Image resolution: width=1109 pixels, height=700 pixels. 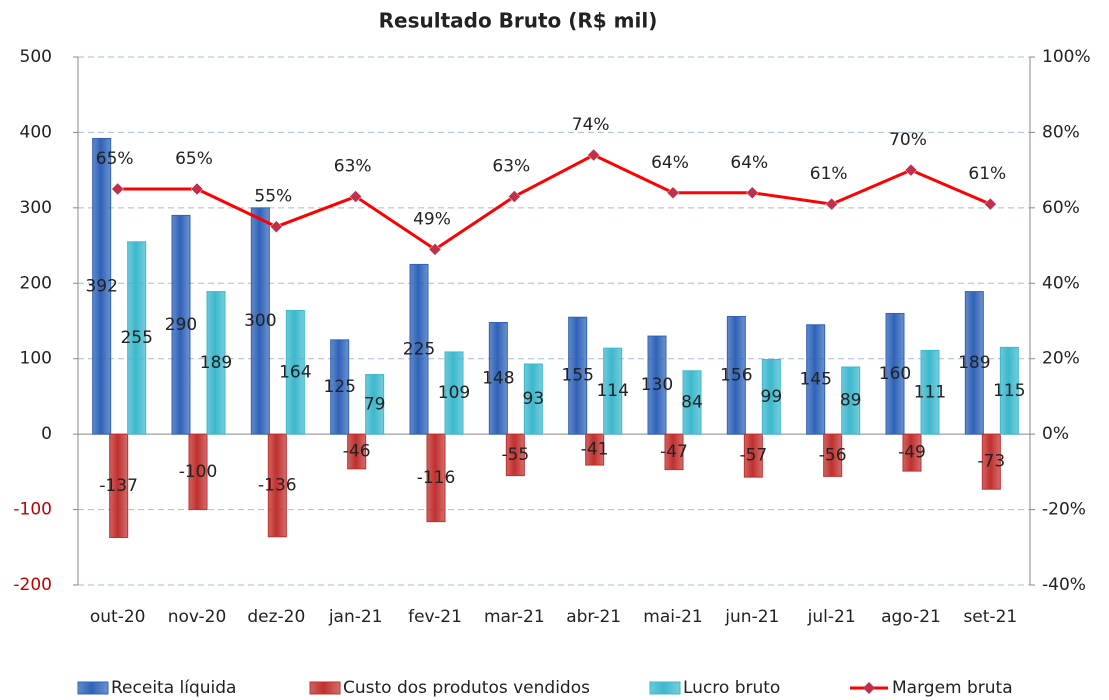 I want to click on bar-label: 189, so click(x=974, y=363).